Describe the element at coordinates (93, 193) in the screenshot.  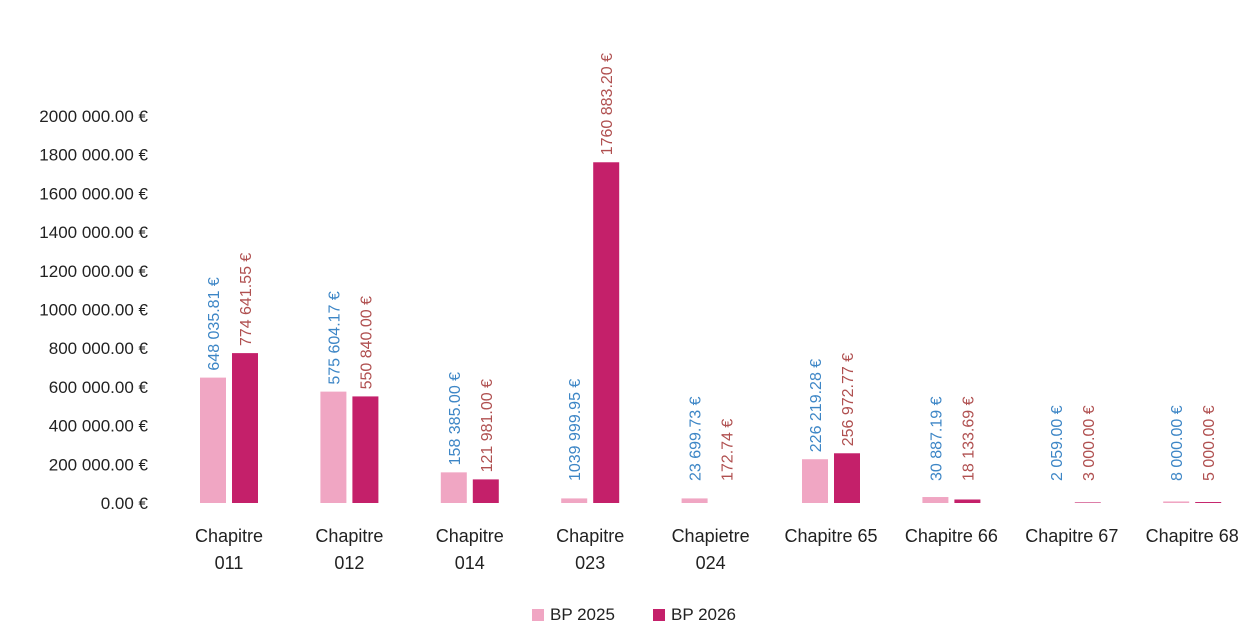
I see `y-tick-label: 1600 000.00 €` at that location.